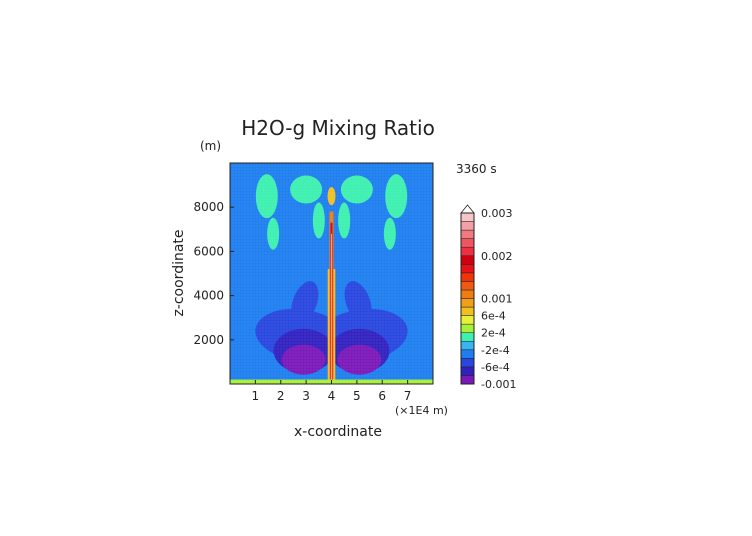 The image size is (752, 536). I want to click on colorbar-tick-label: -0.001, so click(498, 384).